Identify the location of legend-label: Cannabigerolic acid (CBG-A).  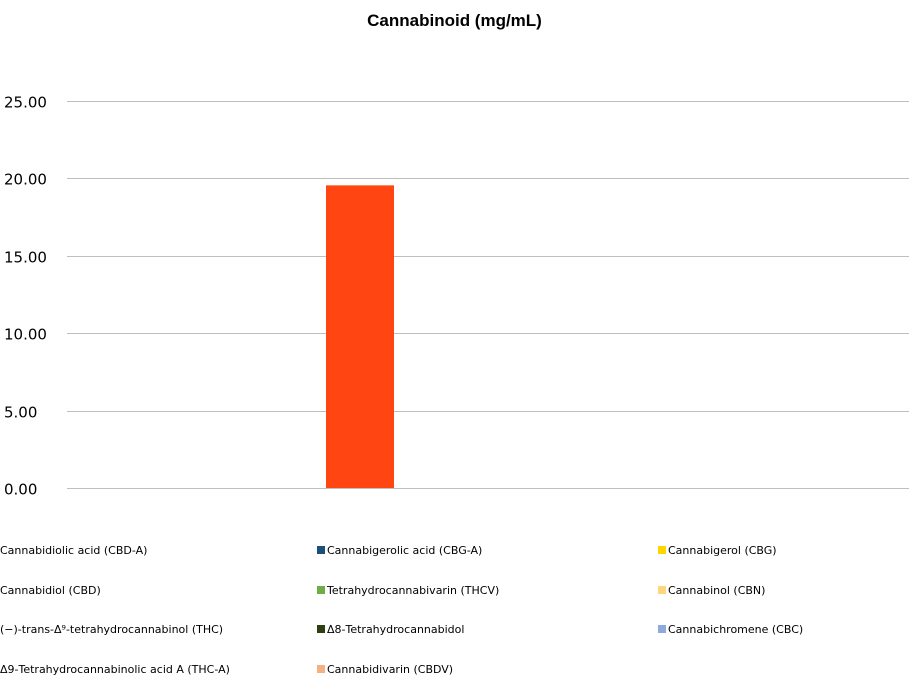
(405, 550).